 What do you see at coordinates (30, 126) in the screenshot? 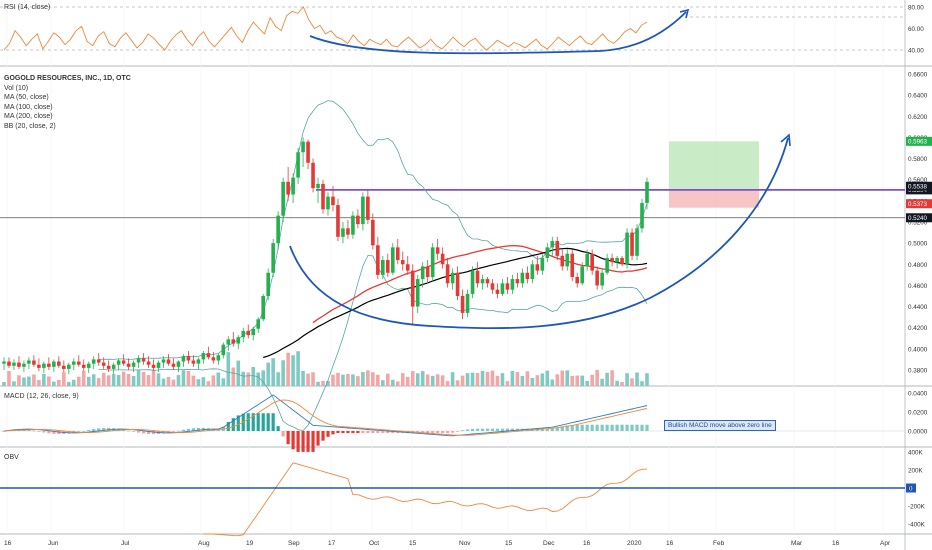
I see `indicator-bb: BB (20, close, 2)` at bounding box center [30, 126].